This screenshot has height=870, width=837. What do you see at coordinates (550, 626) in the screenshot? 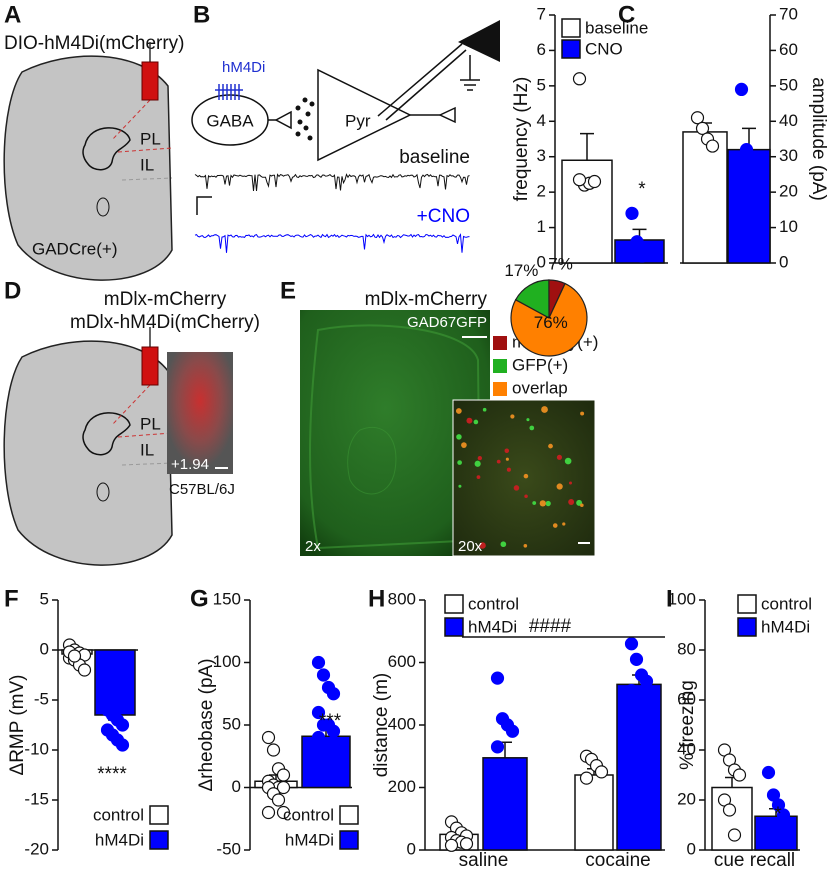
I see `annotation: ####` at bounding box center [550, 626].